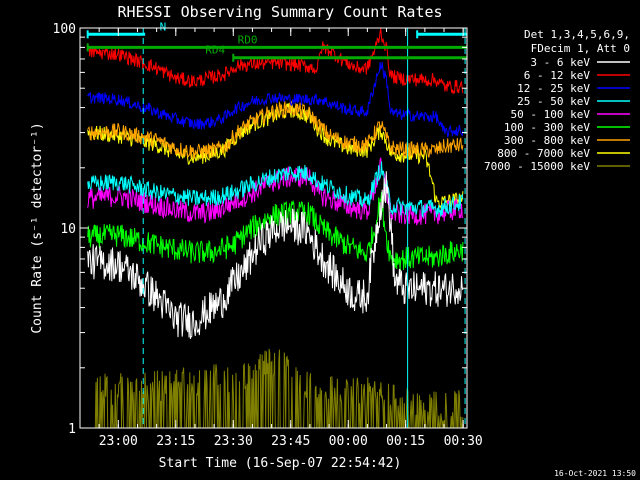 The image size is (640, 480). Describe the element at coordinates (163, 26) in the screenshot. I see `mode-label: N` at that location.